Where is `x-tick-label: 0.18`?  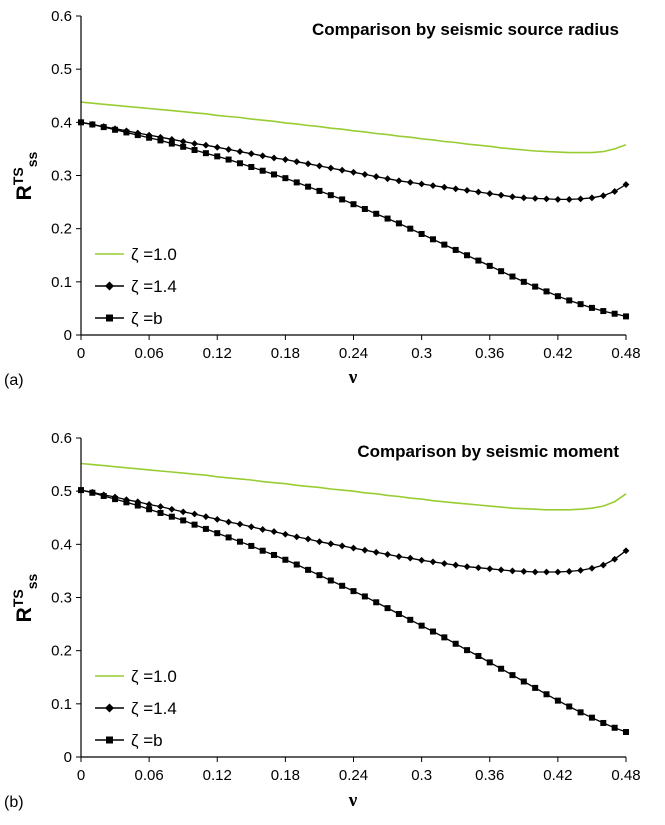 x-tick-label: 0.18 is located at coordinates (285, 353).